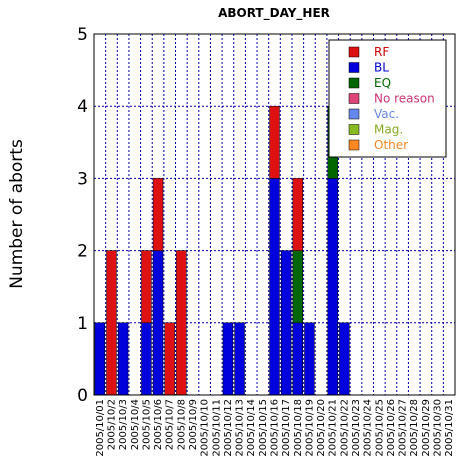 The image size is (466, 463). What do you see at coordinates (354, 129) in the screenshot?
I see `legend-swatch-mag-` at bounding box center [354, 129].